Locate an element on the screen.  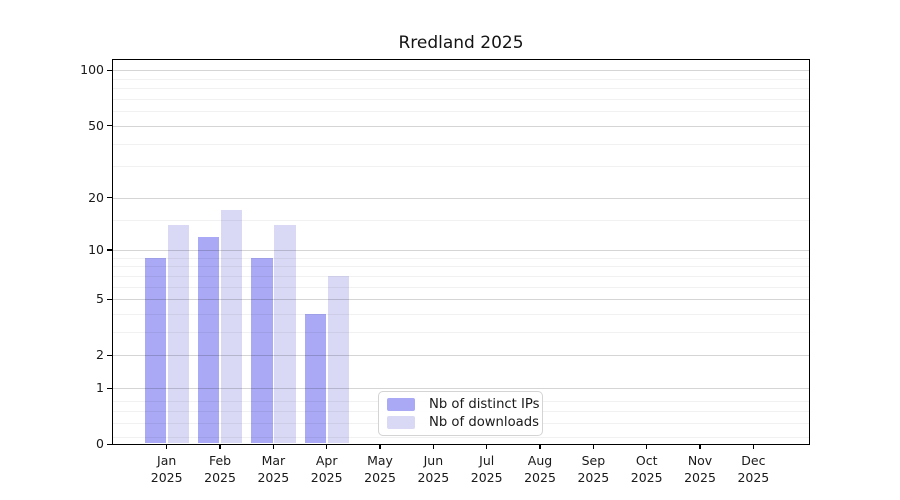
y-tick-label: 50 is located at coordinates (96, 125).